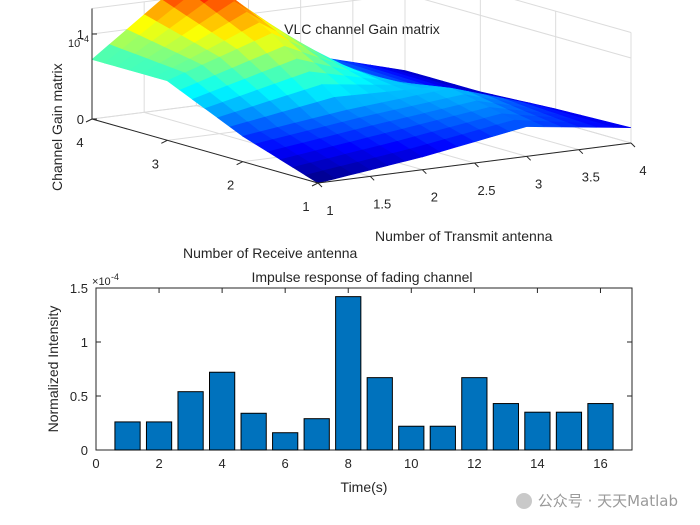  I want to click on surface-zlabel: Channel Gain matrix, so click(57, 127).